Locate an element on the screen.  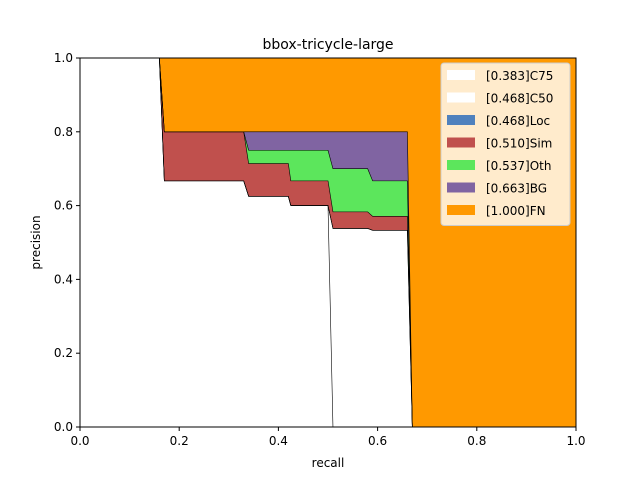
legend-label-loc: [0.468]Loc is located at coordinates (518, 121).